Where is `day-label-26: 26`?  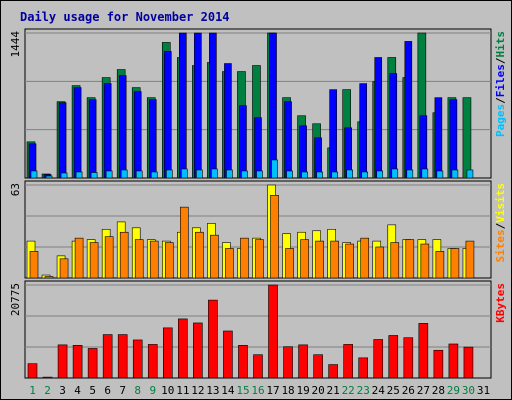 day-label-26: 26 is located at coordinates (408, 390).